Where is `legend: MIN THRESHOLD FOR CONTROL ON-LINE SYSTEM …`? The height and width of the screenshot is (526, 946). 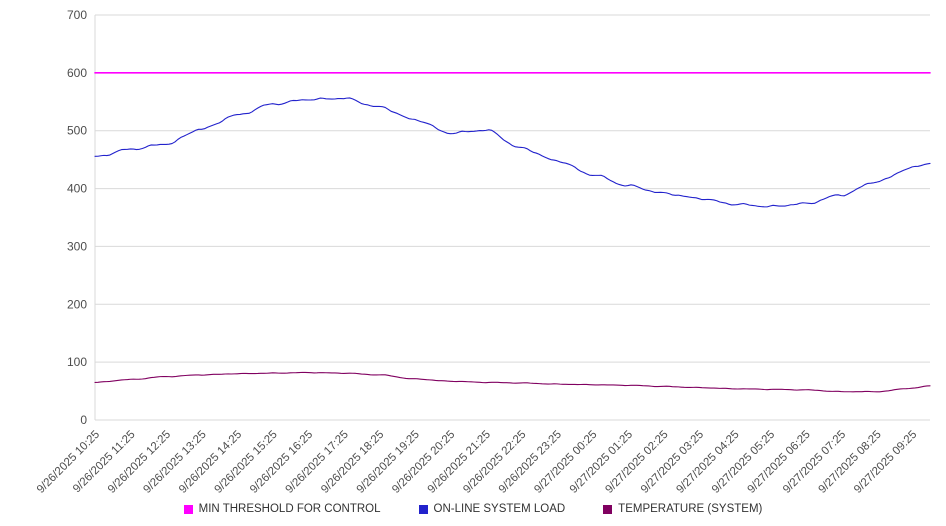
legend: MIN THRESHOLD FOR CONTROL ON-LINE SYSTEM … is located at coordinates (473, 509).